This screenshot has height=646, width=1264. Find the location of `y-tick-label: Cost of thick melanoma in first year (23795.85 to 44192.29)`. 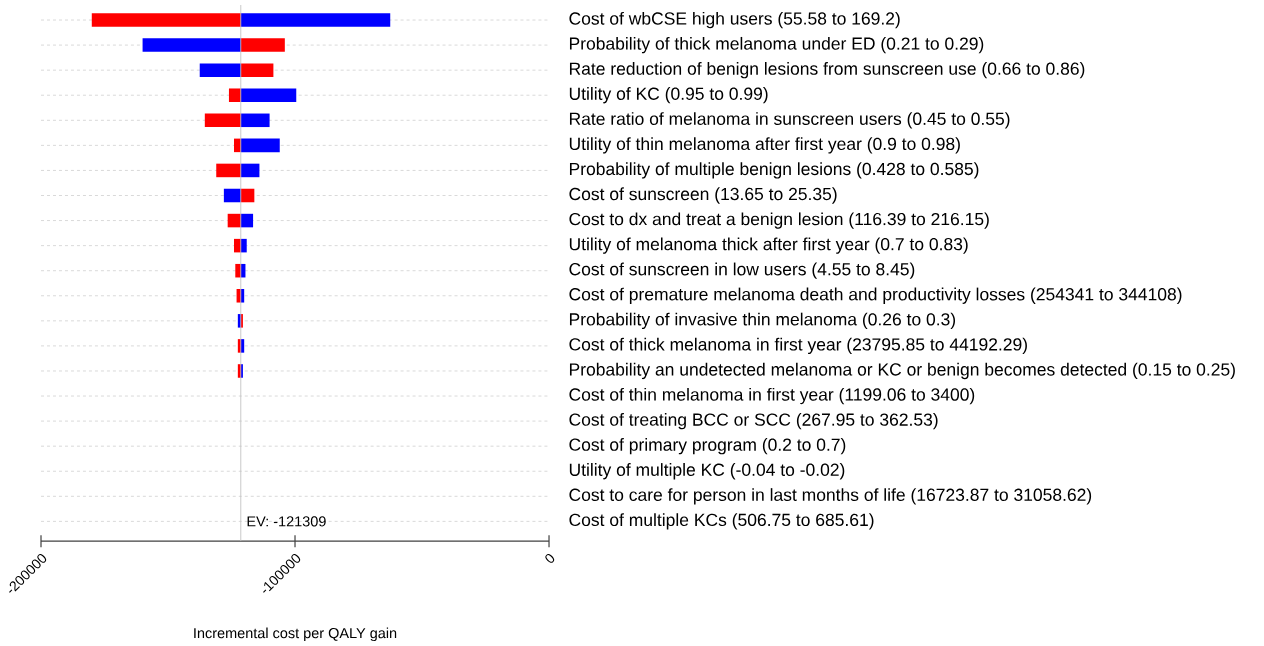

y-tick-label: Cost of thick melanoma in first year (23795.85 to 44192.29) is located at coordinates (798, 345).